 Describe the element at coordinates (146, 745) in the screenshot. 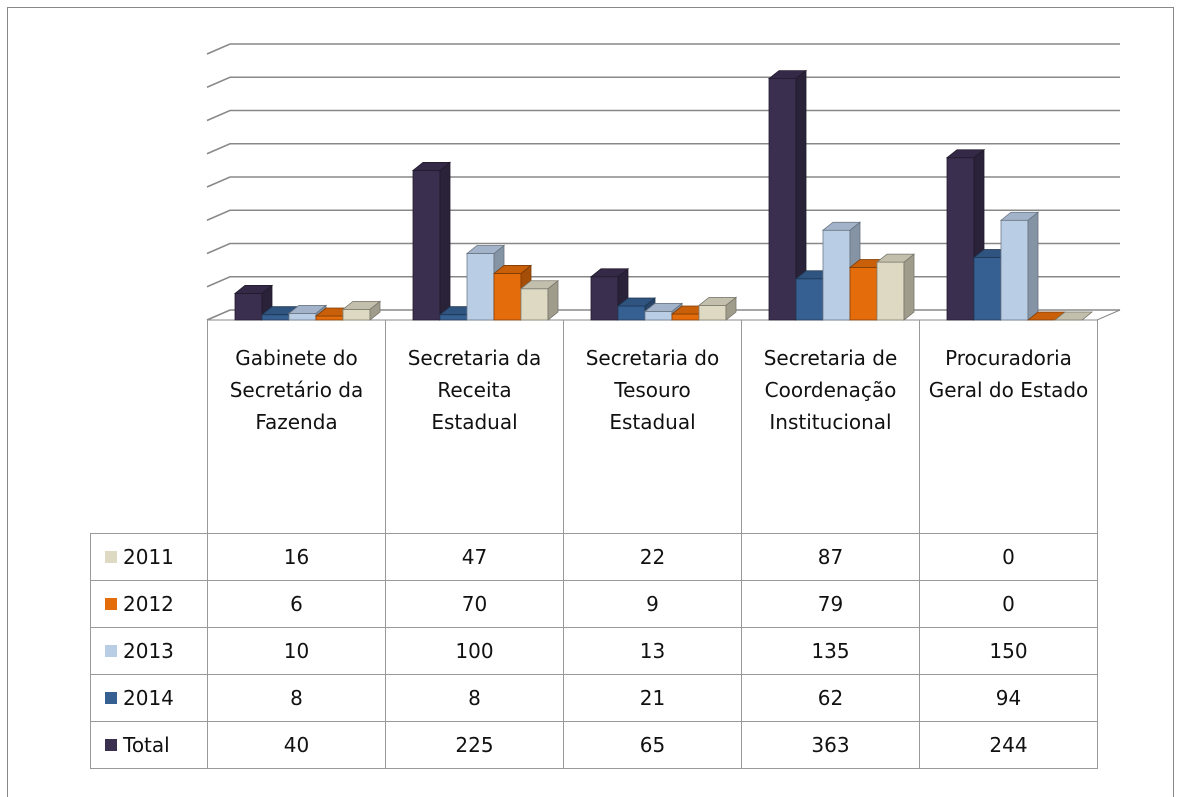

I see `legend-label: Total` at that location.